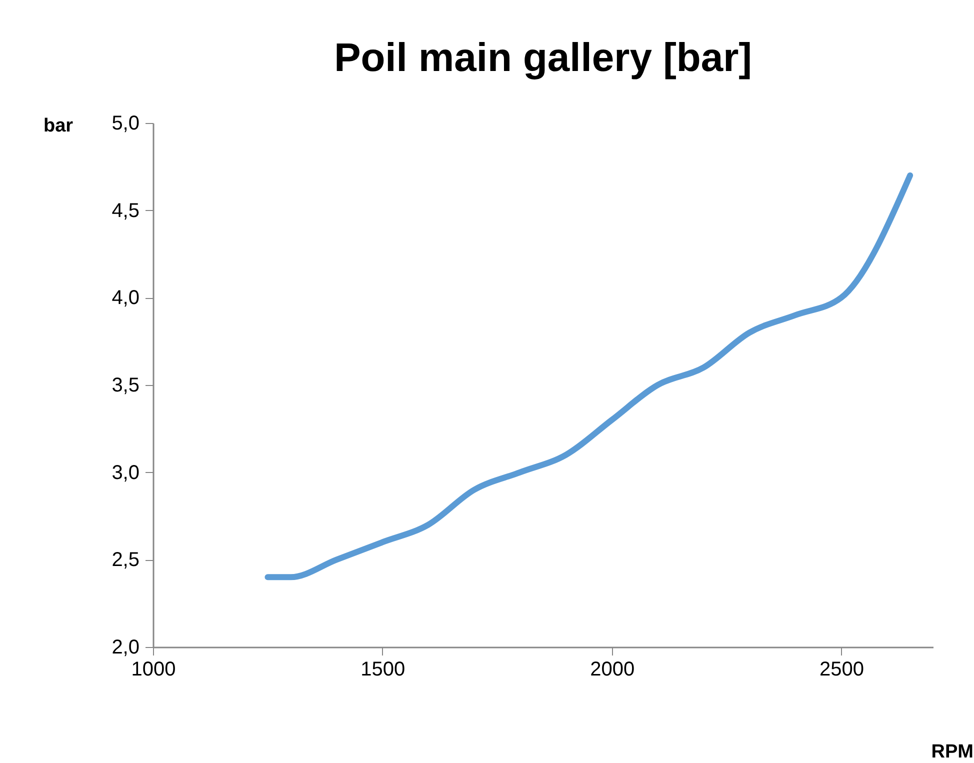 Image resolution: width=974 pixels, height=763 pixels. What do you see at coordinates (612, 669) in the screenshot?
I see `x-tick-label: 2000` at bounding box center [612, 669].